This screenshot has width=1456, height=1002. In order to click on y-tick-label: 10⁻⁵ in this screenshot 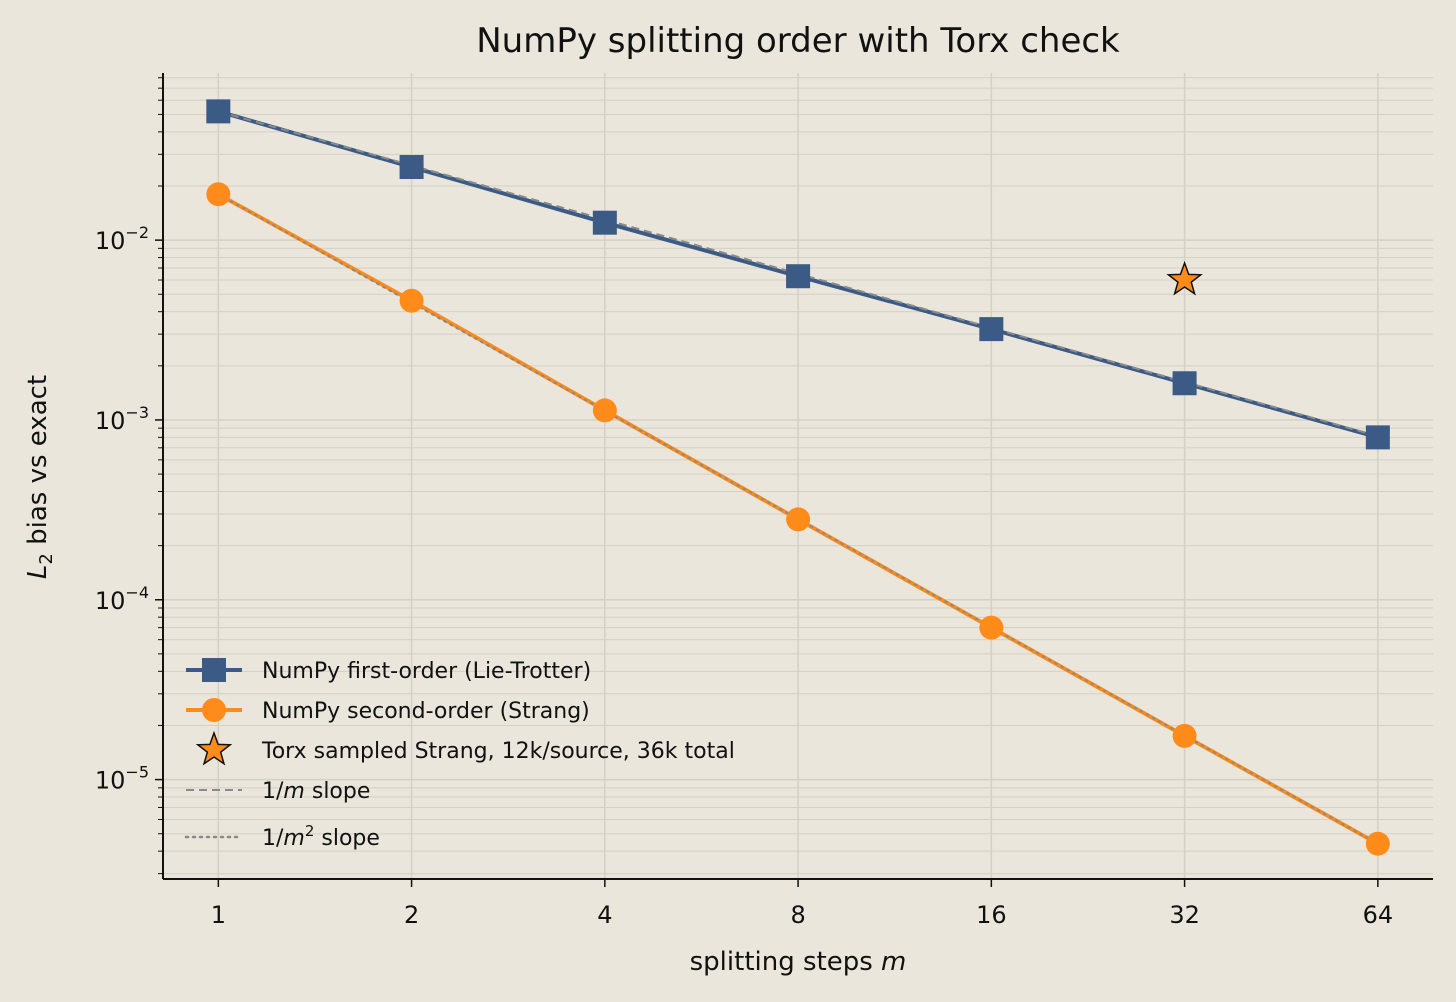, I will do `click(122, 779)`.